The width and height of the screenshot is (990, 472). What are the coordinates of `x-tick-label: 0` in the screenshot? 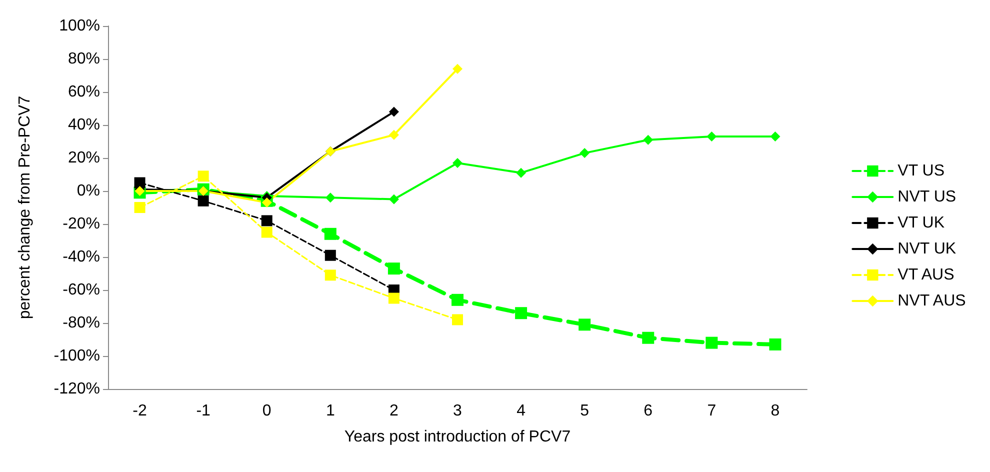 It's located at (267, 411).